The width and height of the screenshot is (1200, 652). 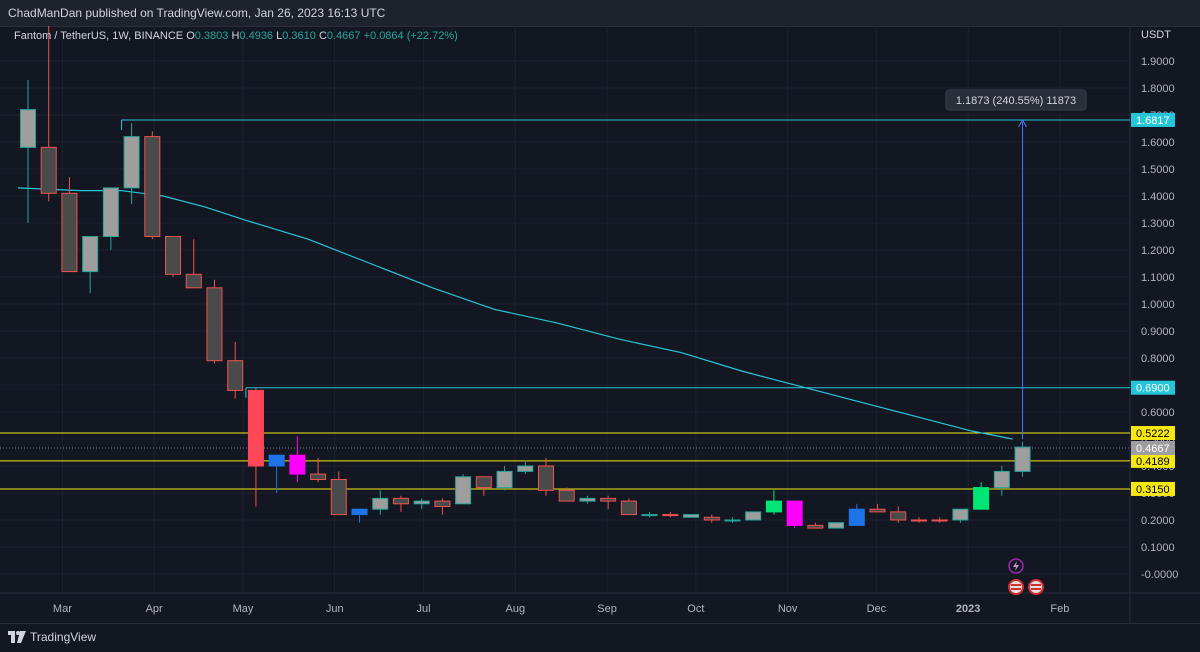 What do you see at coordinates (1153, 447) in the screenshot?
I see `current-price-tag` at bounding box center [1153, 447].